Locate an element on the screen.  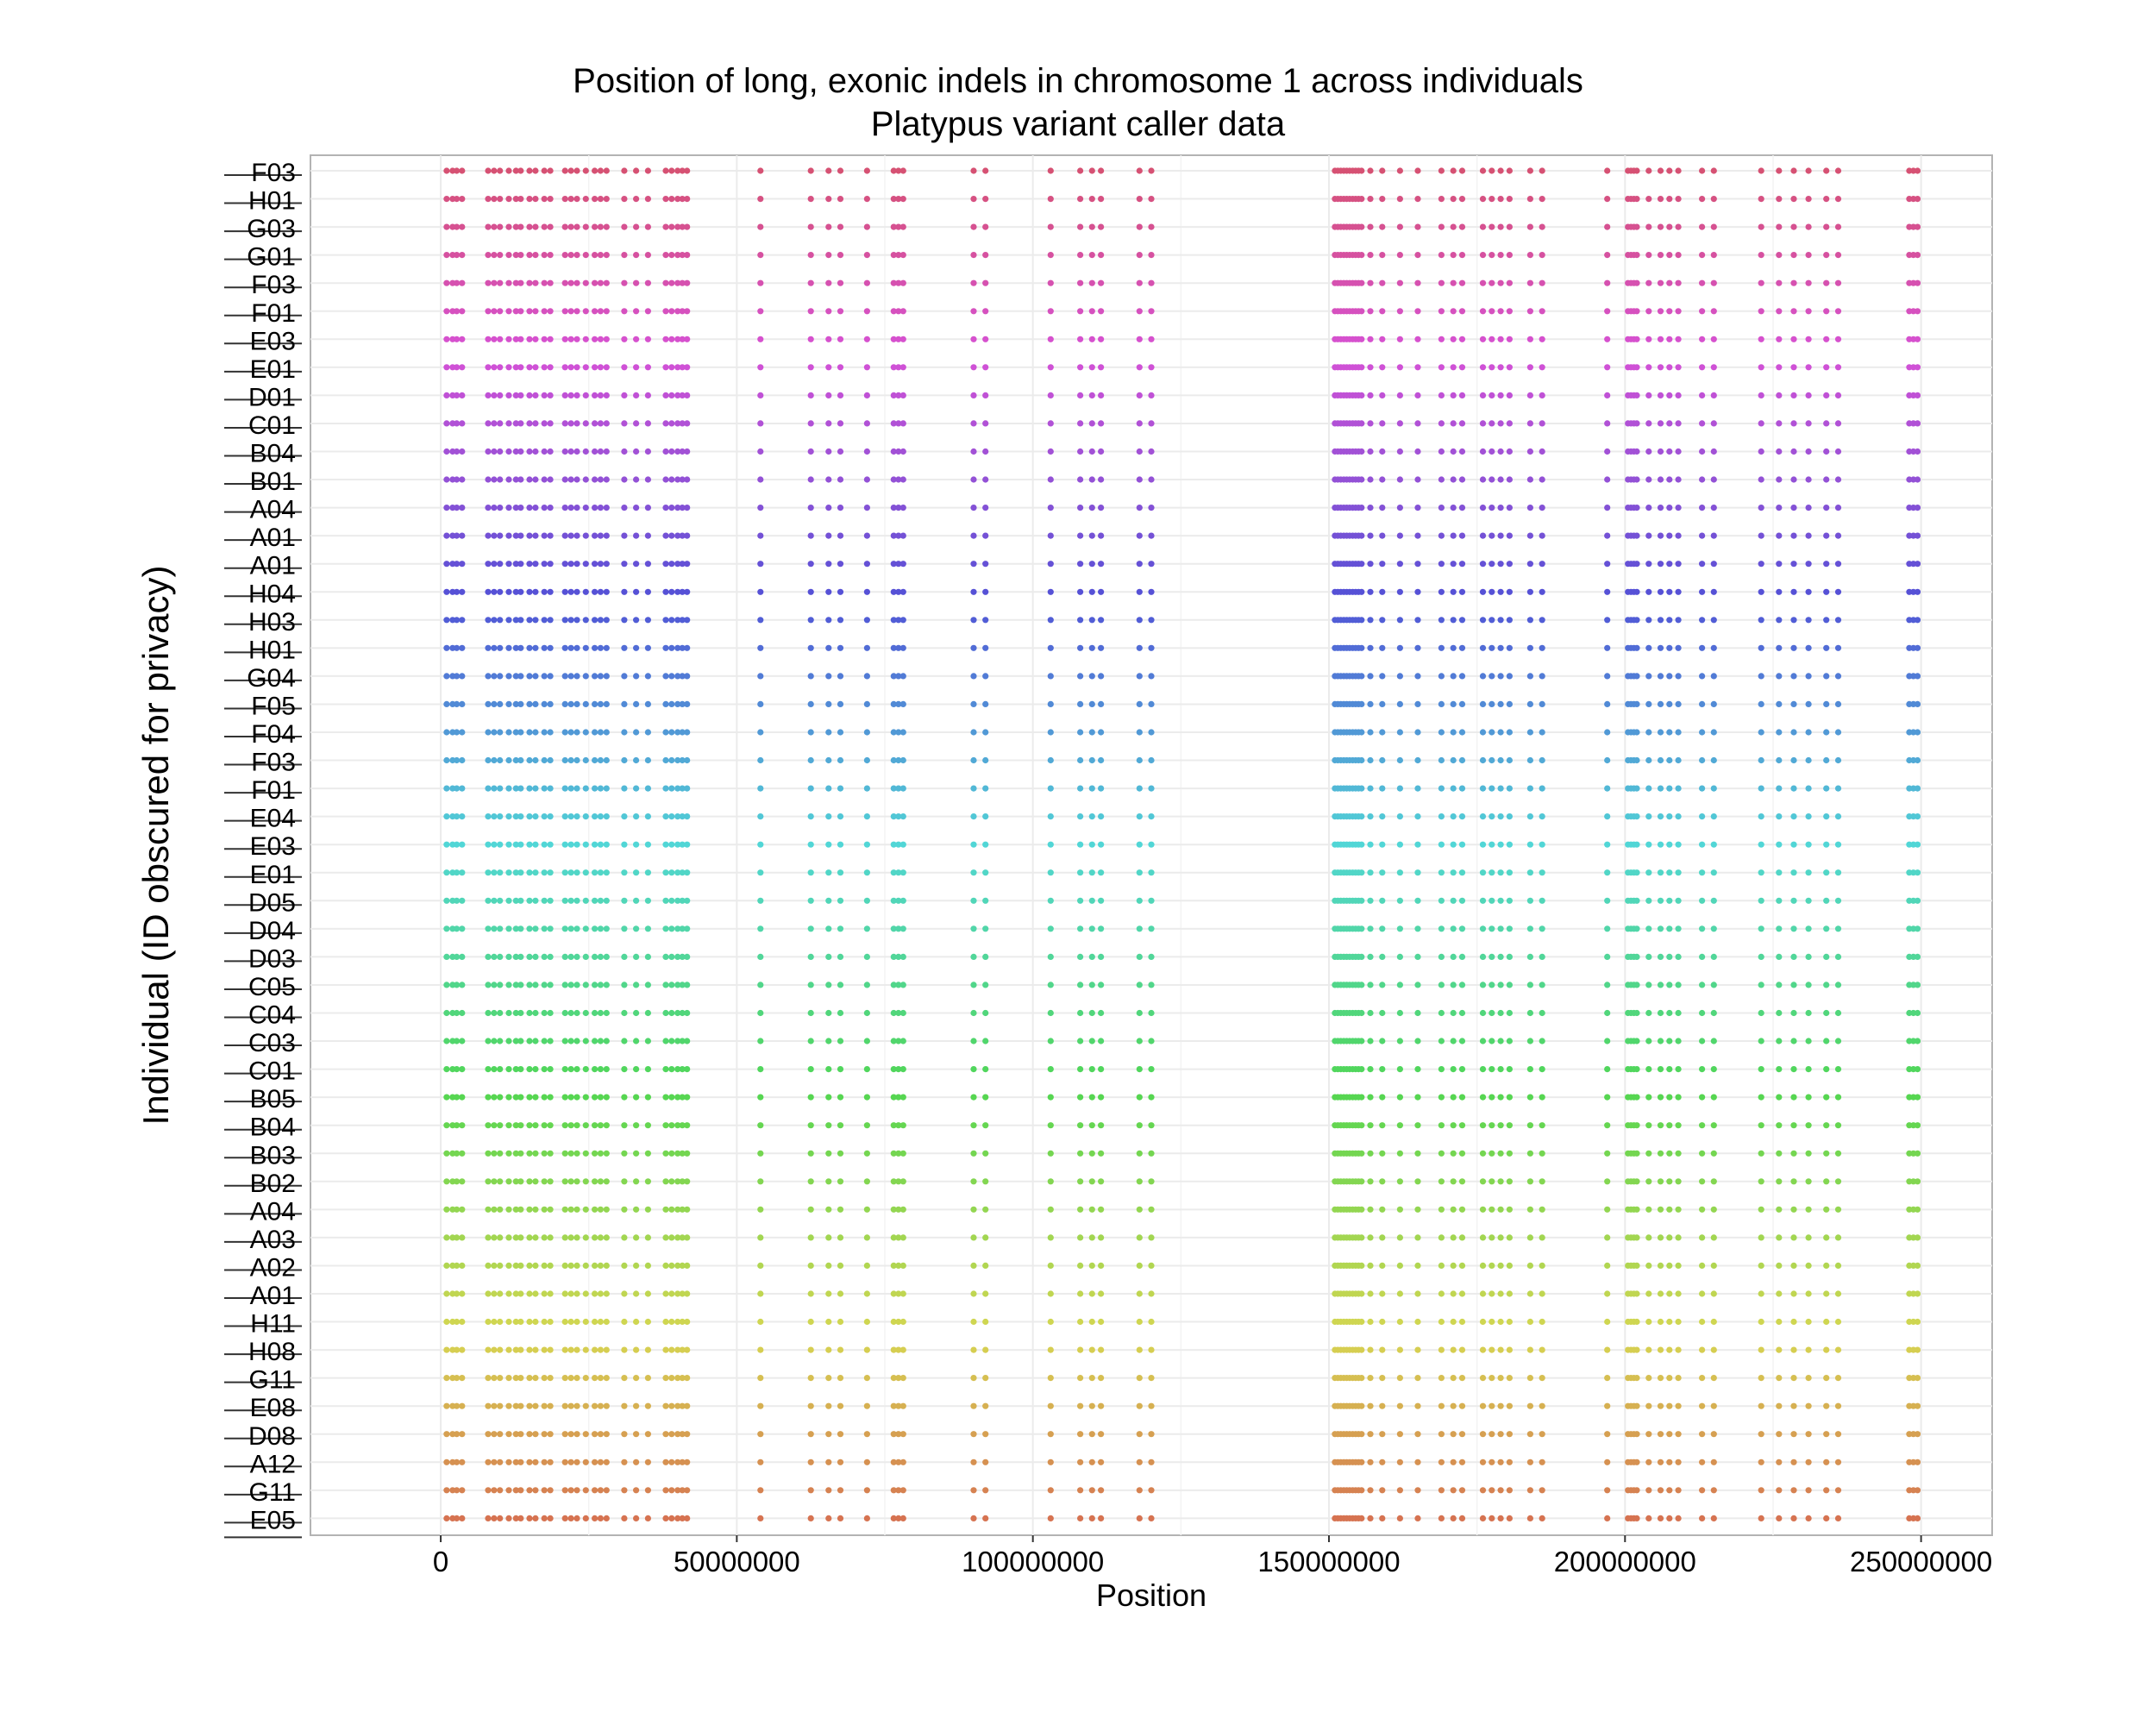
y-tick-label: B04 is located at coordinates (273, 1127).